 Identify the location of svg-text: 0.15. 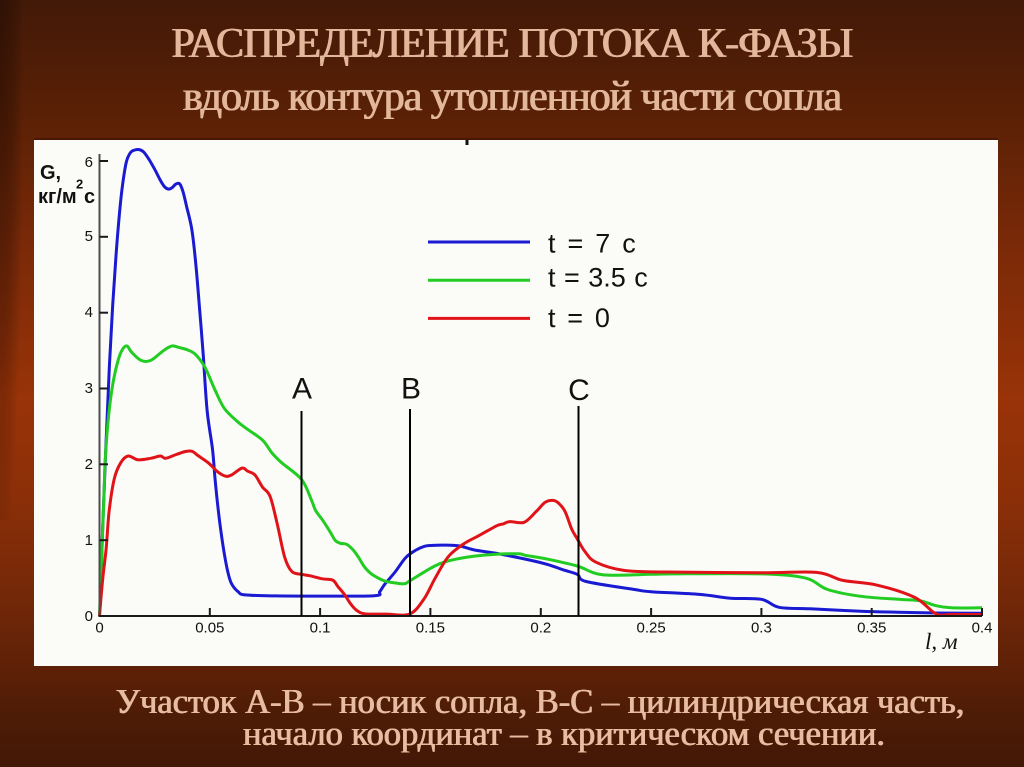
(430, 628).